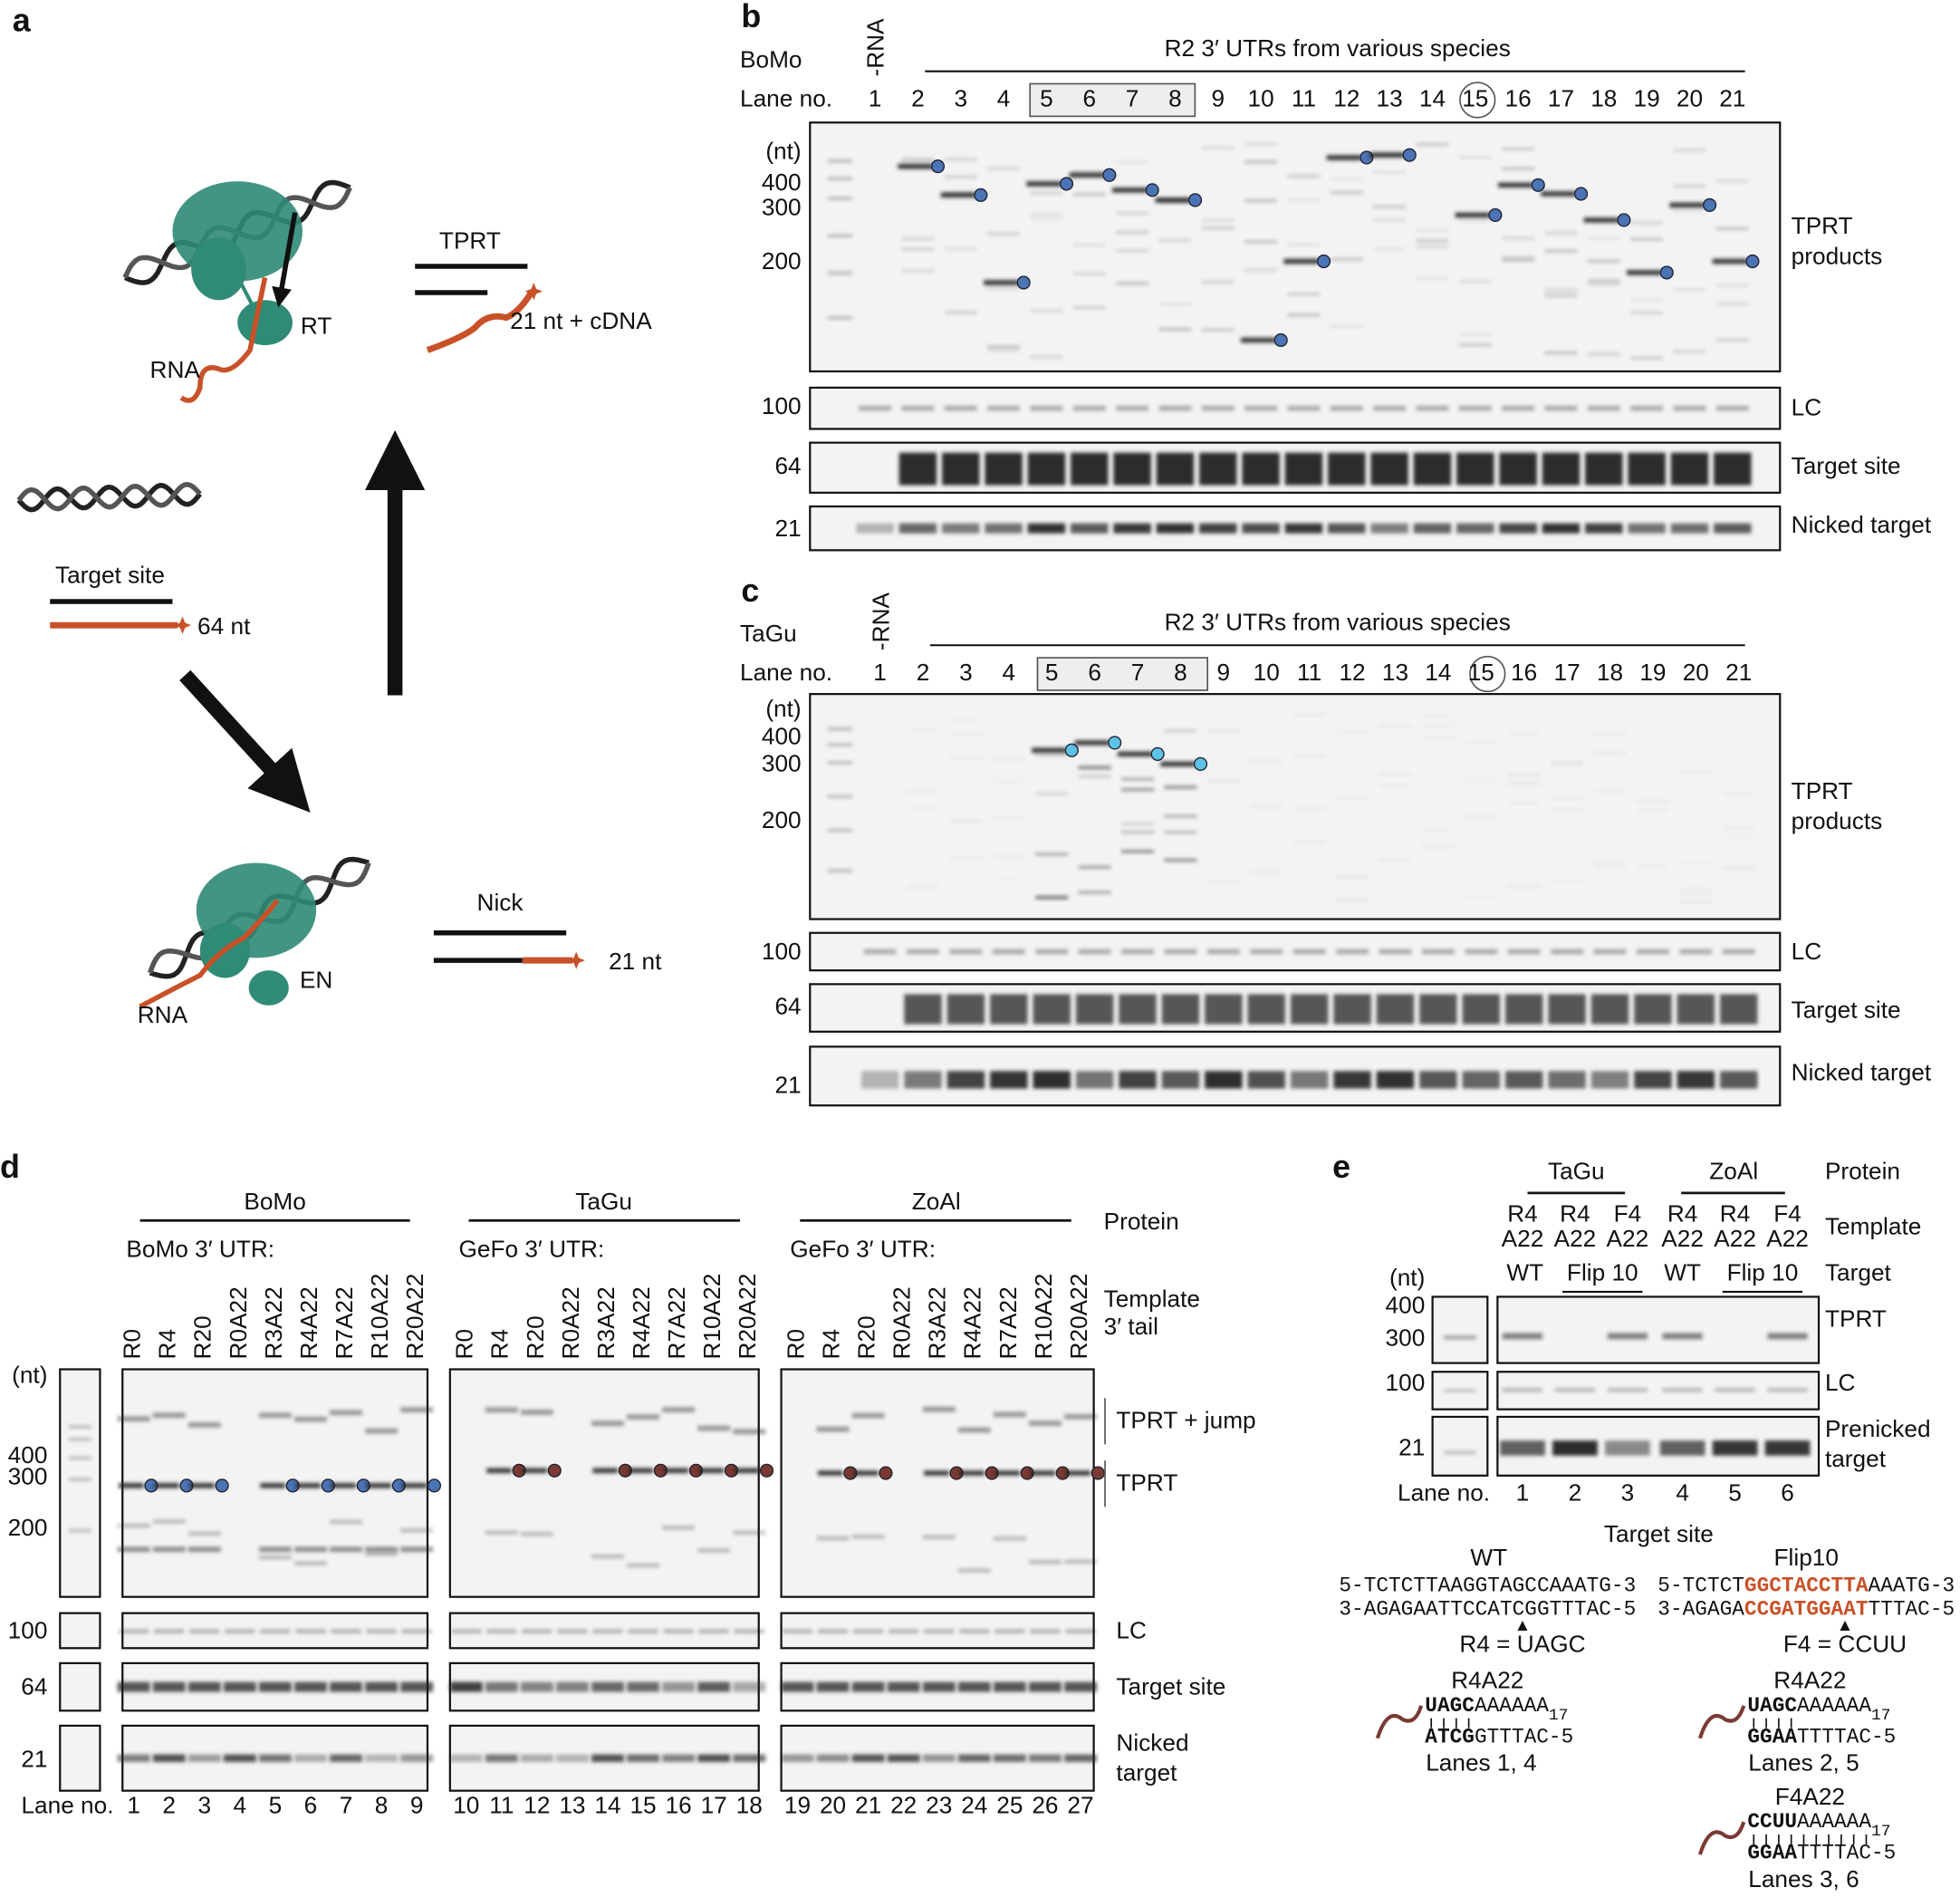 This screenshot has width=1960, height=1897. I want to click on lane-number: 3, so click(966, 672).